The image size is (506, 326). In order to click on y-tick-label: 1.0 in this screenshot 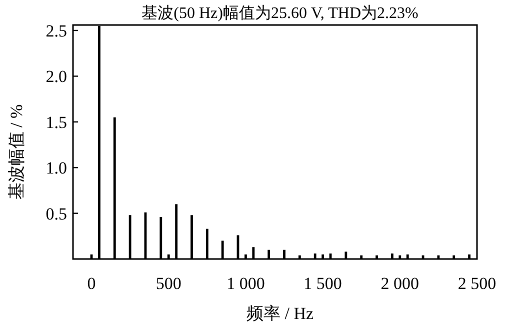, I will do `click(56, 168)`.